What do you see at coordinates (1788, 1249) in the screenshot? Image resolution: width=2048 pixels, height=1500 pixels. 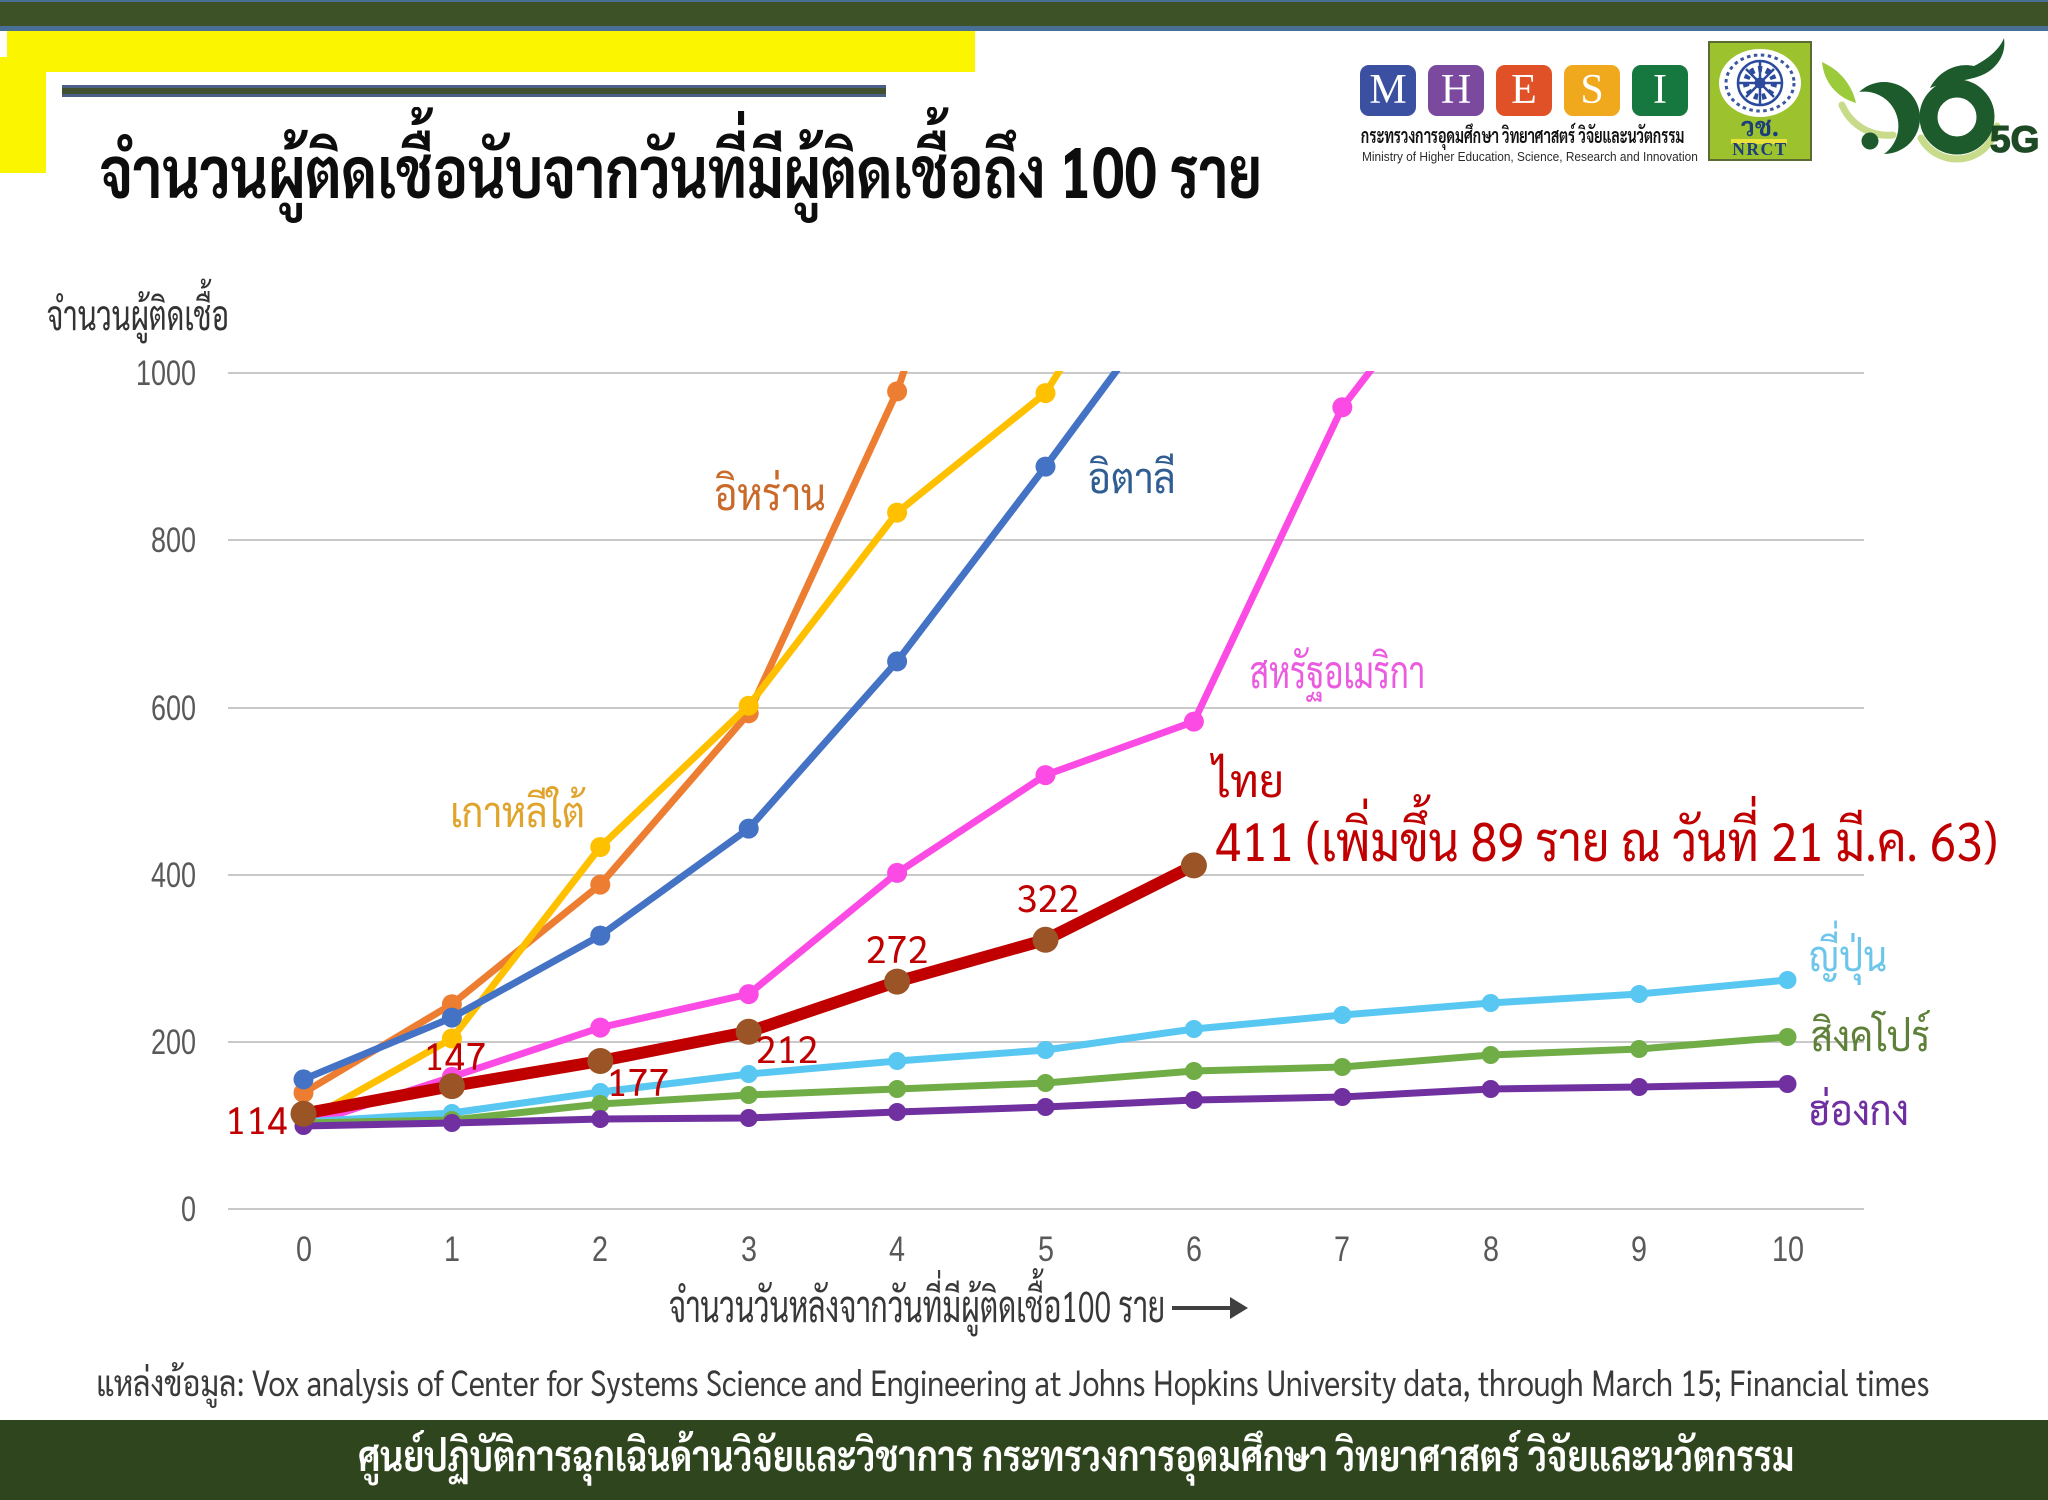 I see `svg-text: 10` at bounding box center [1788, 1249].